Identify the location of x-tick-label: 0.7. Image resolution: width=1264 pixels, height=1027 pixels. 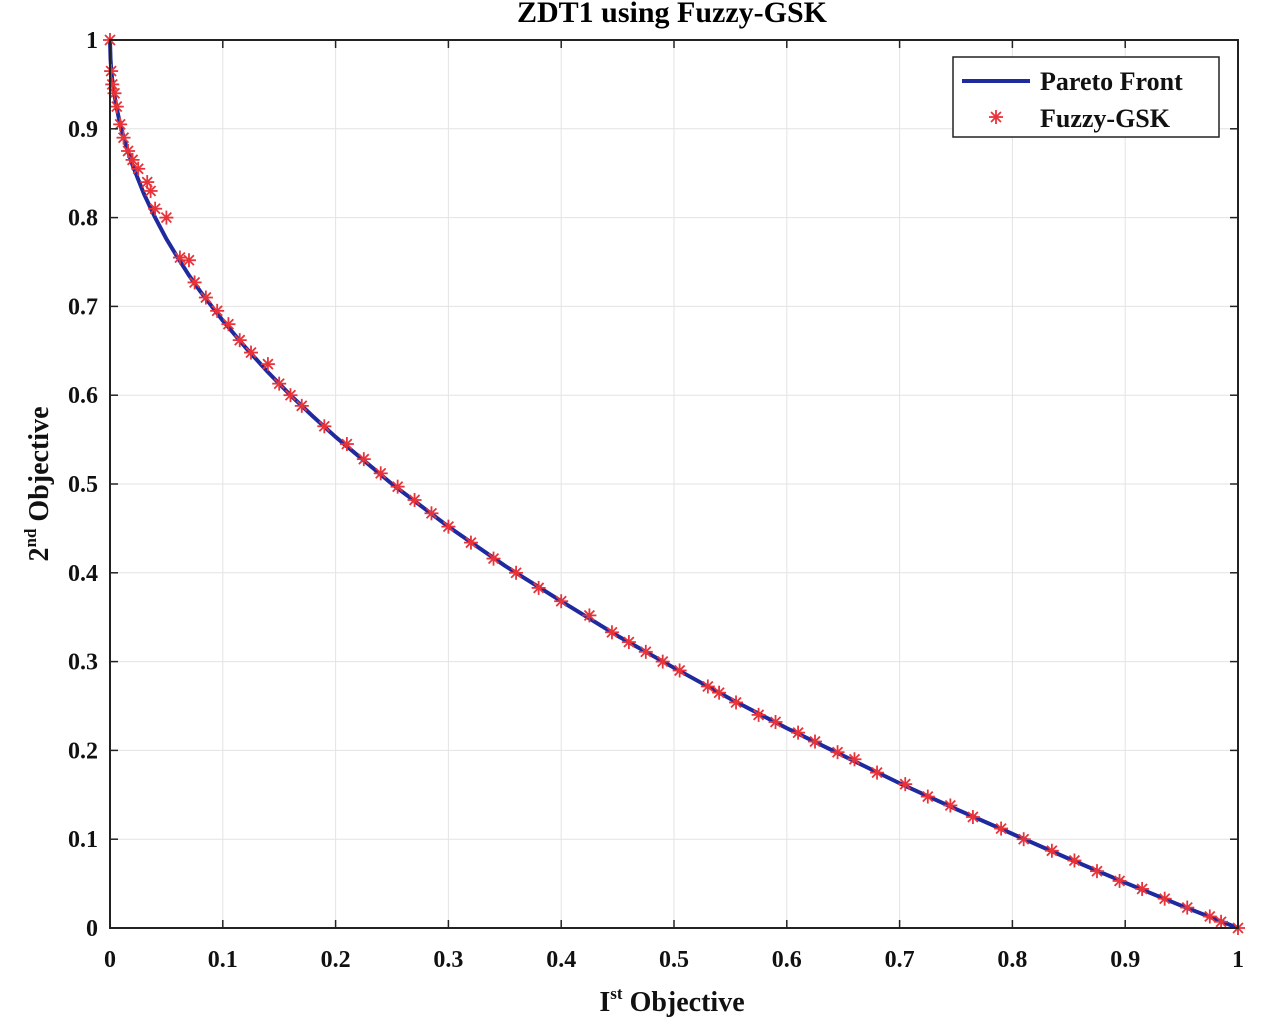
(900, 960).